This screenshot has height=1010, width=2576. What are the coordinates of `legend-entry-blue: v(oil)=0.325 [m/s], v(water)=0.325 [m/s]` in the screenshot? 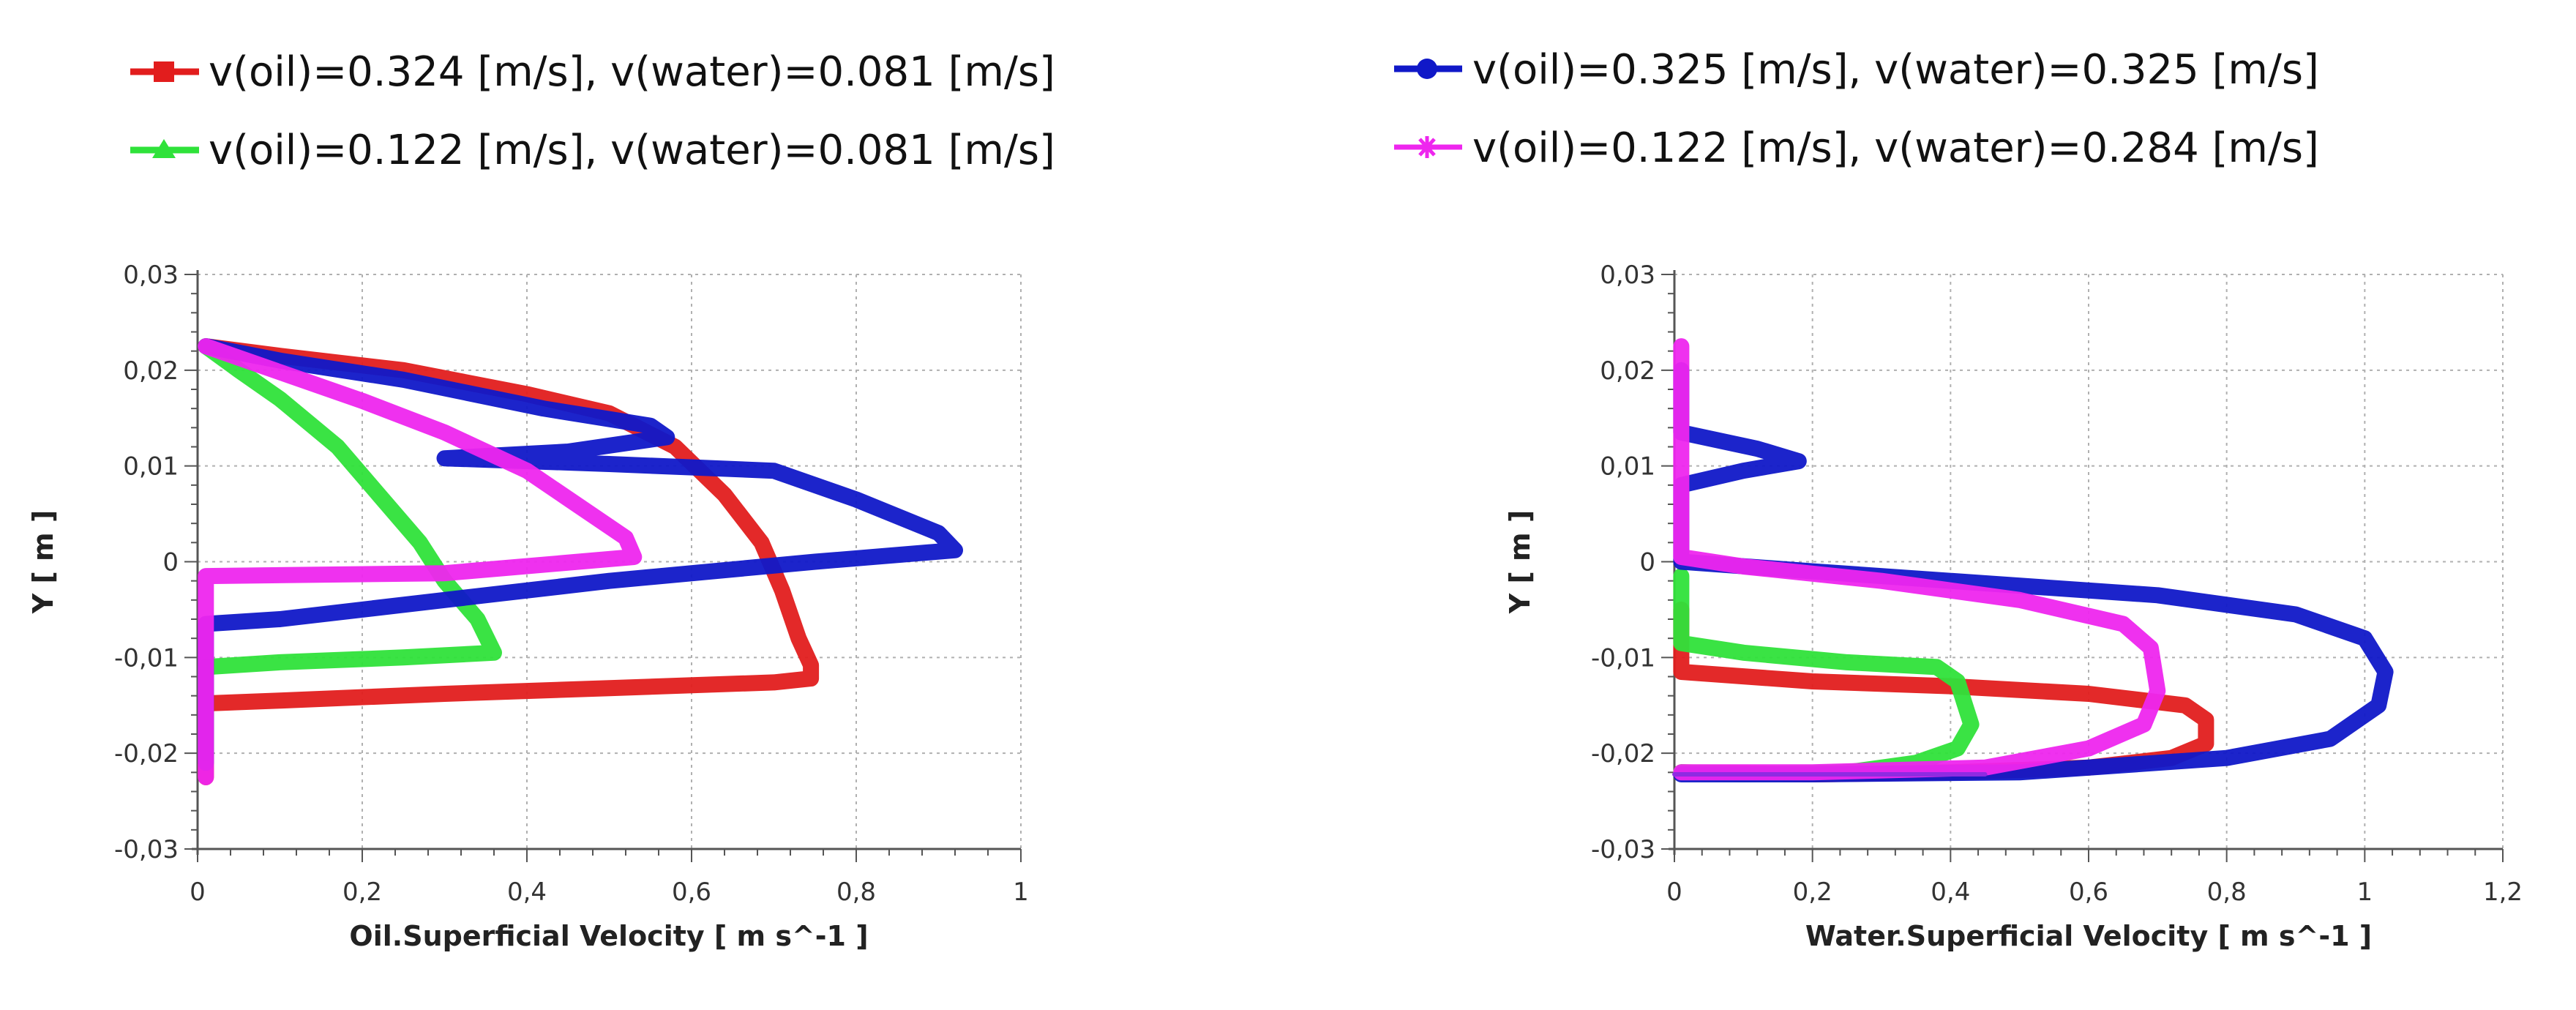 It's located at (1856, 70).